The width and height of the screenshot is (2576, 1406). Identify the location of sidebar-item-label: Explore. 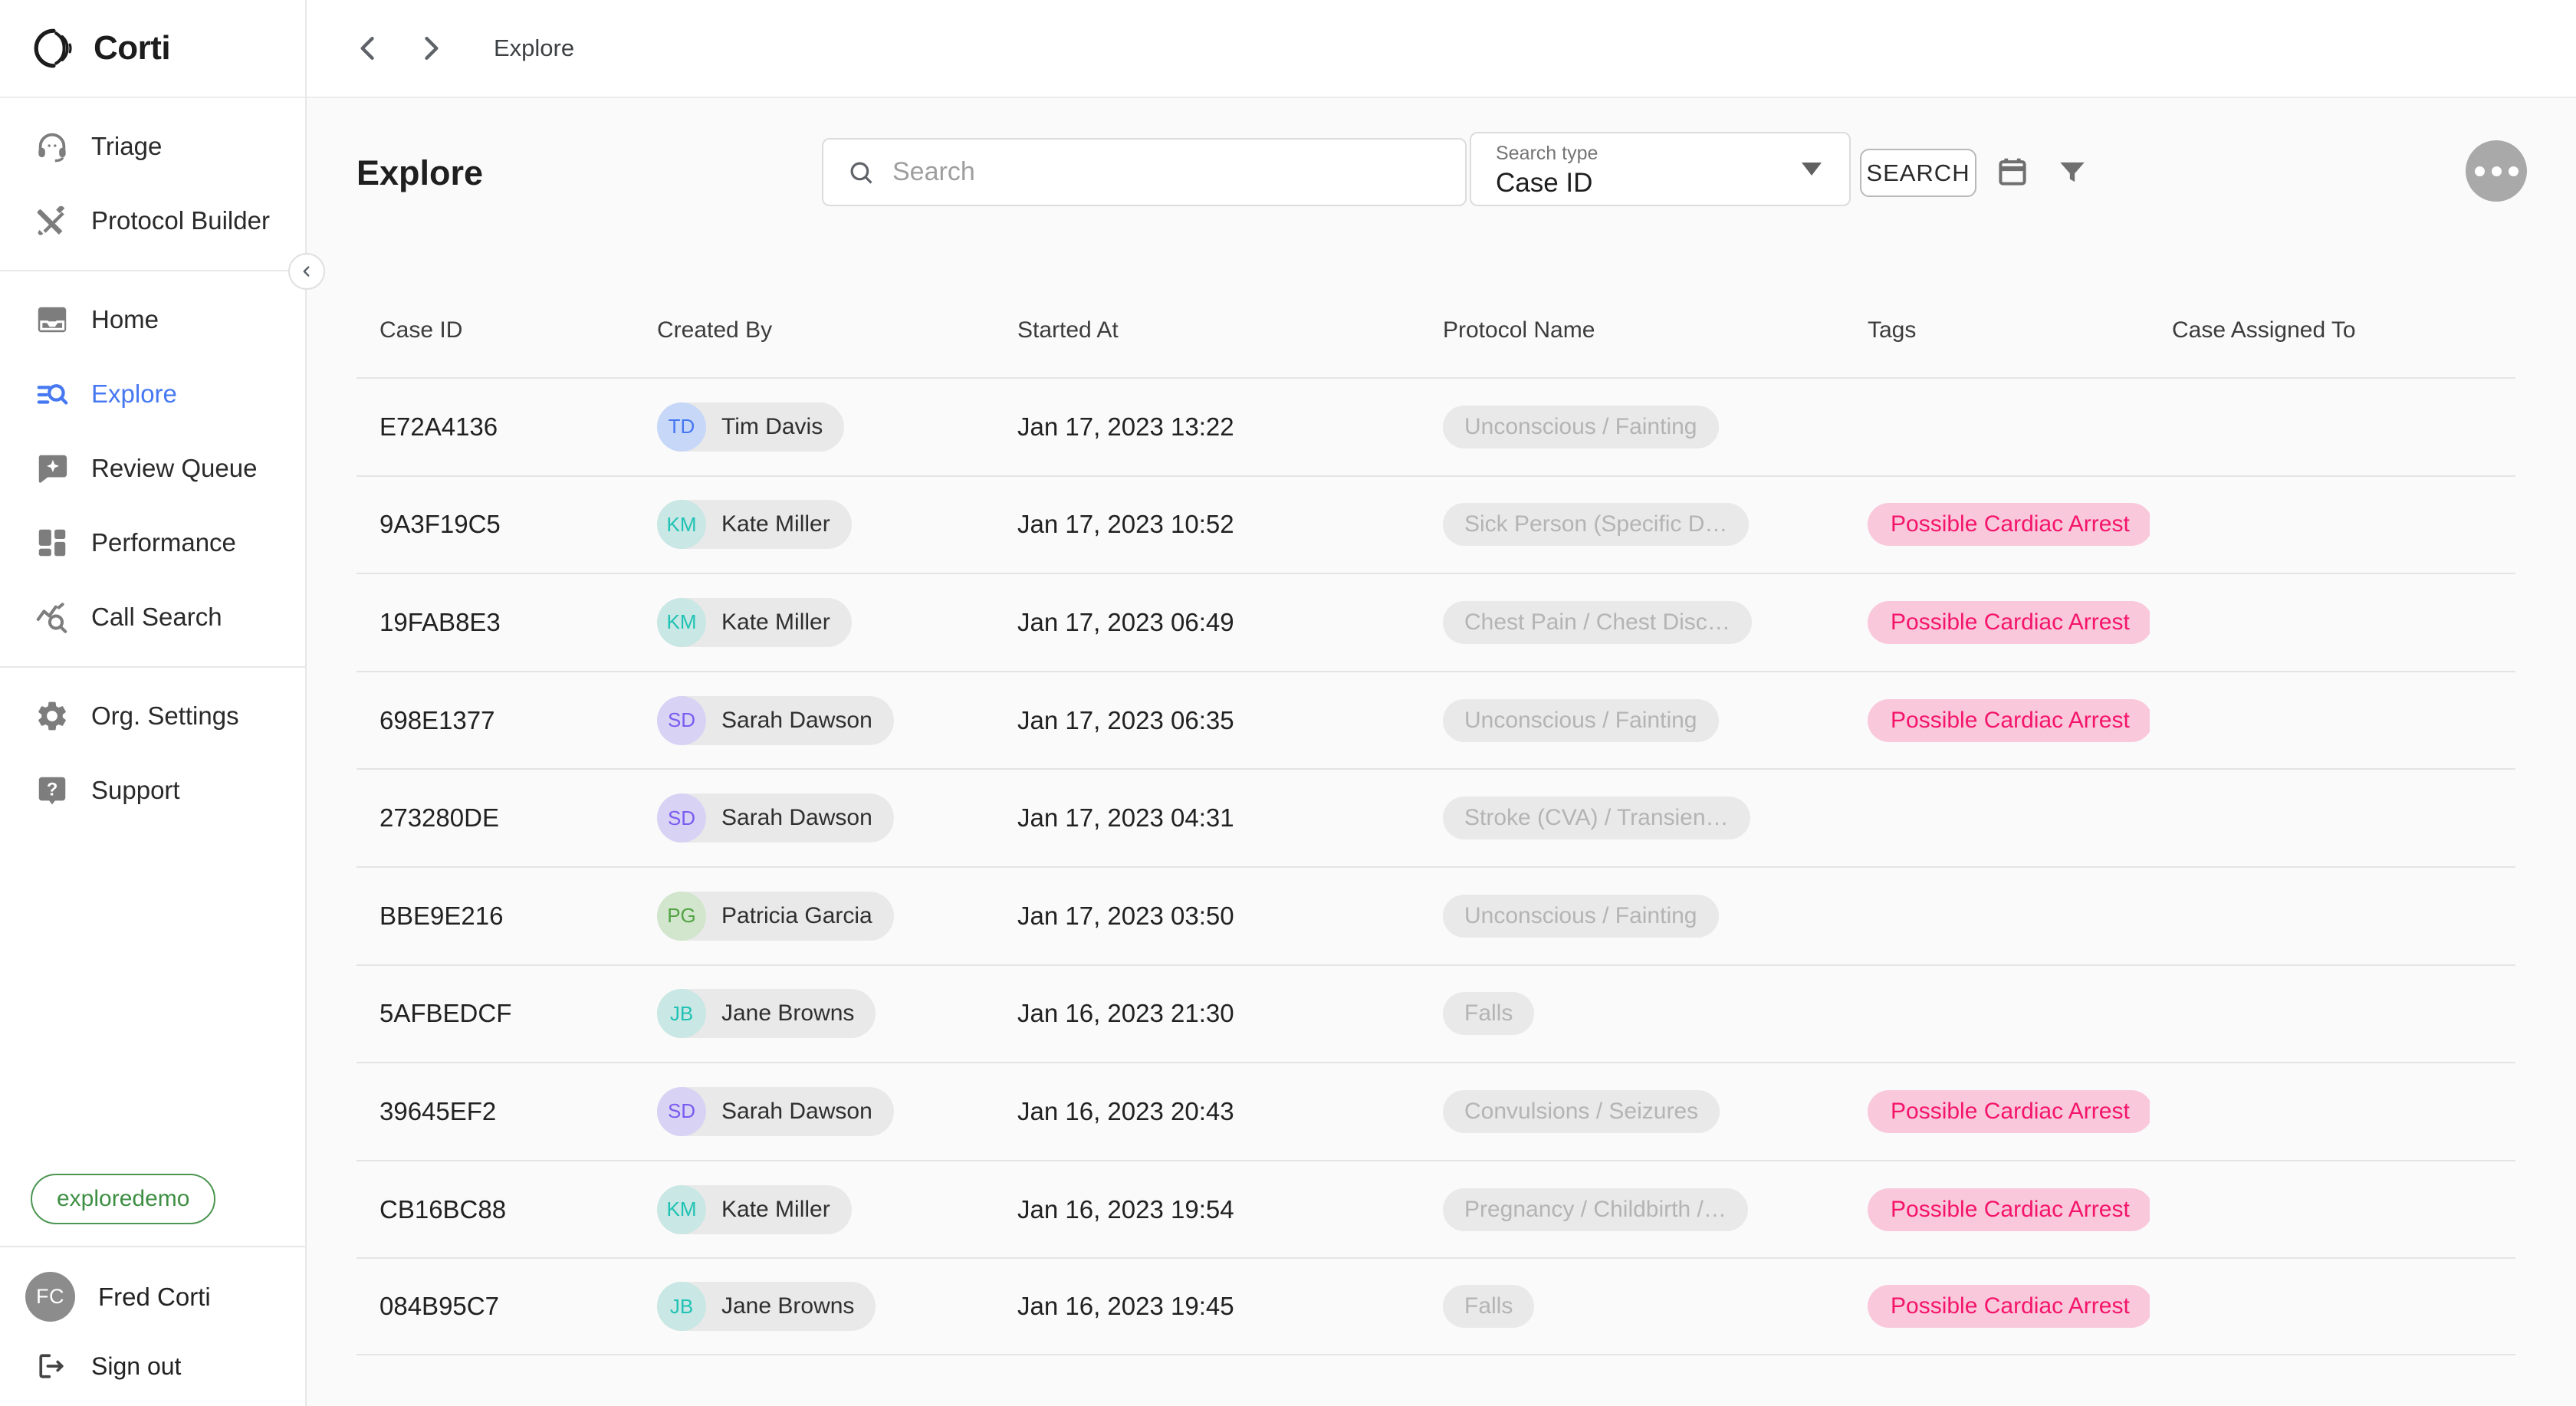
(134, 394).